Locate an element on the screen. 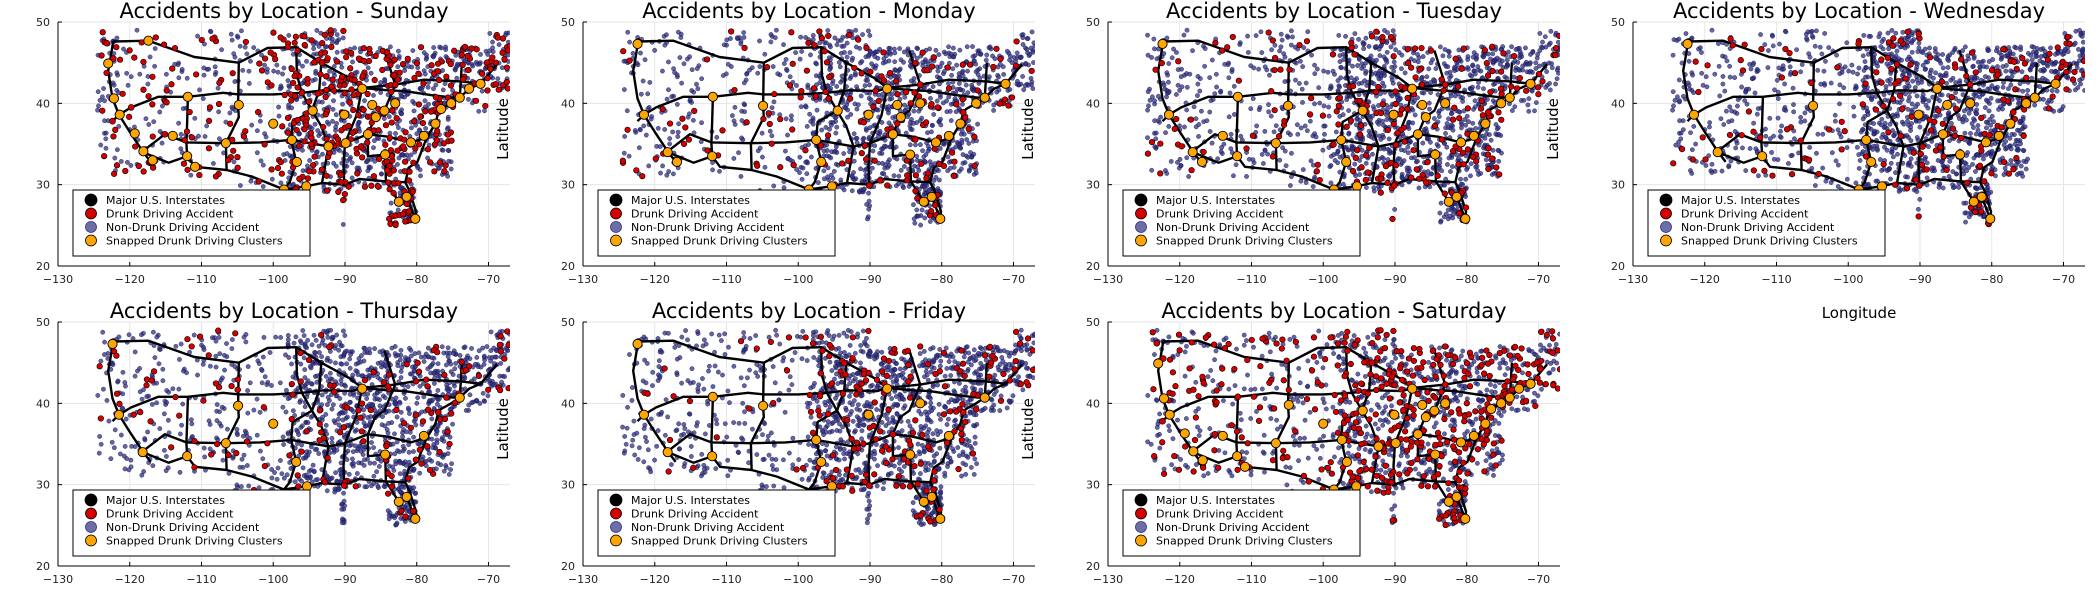  y-tick-label: 20 is located at coordinates (568, 266).